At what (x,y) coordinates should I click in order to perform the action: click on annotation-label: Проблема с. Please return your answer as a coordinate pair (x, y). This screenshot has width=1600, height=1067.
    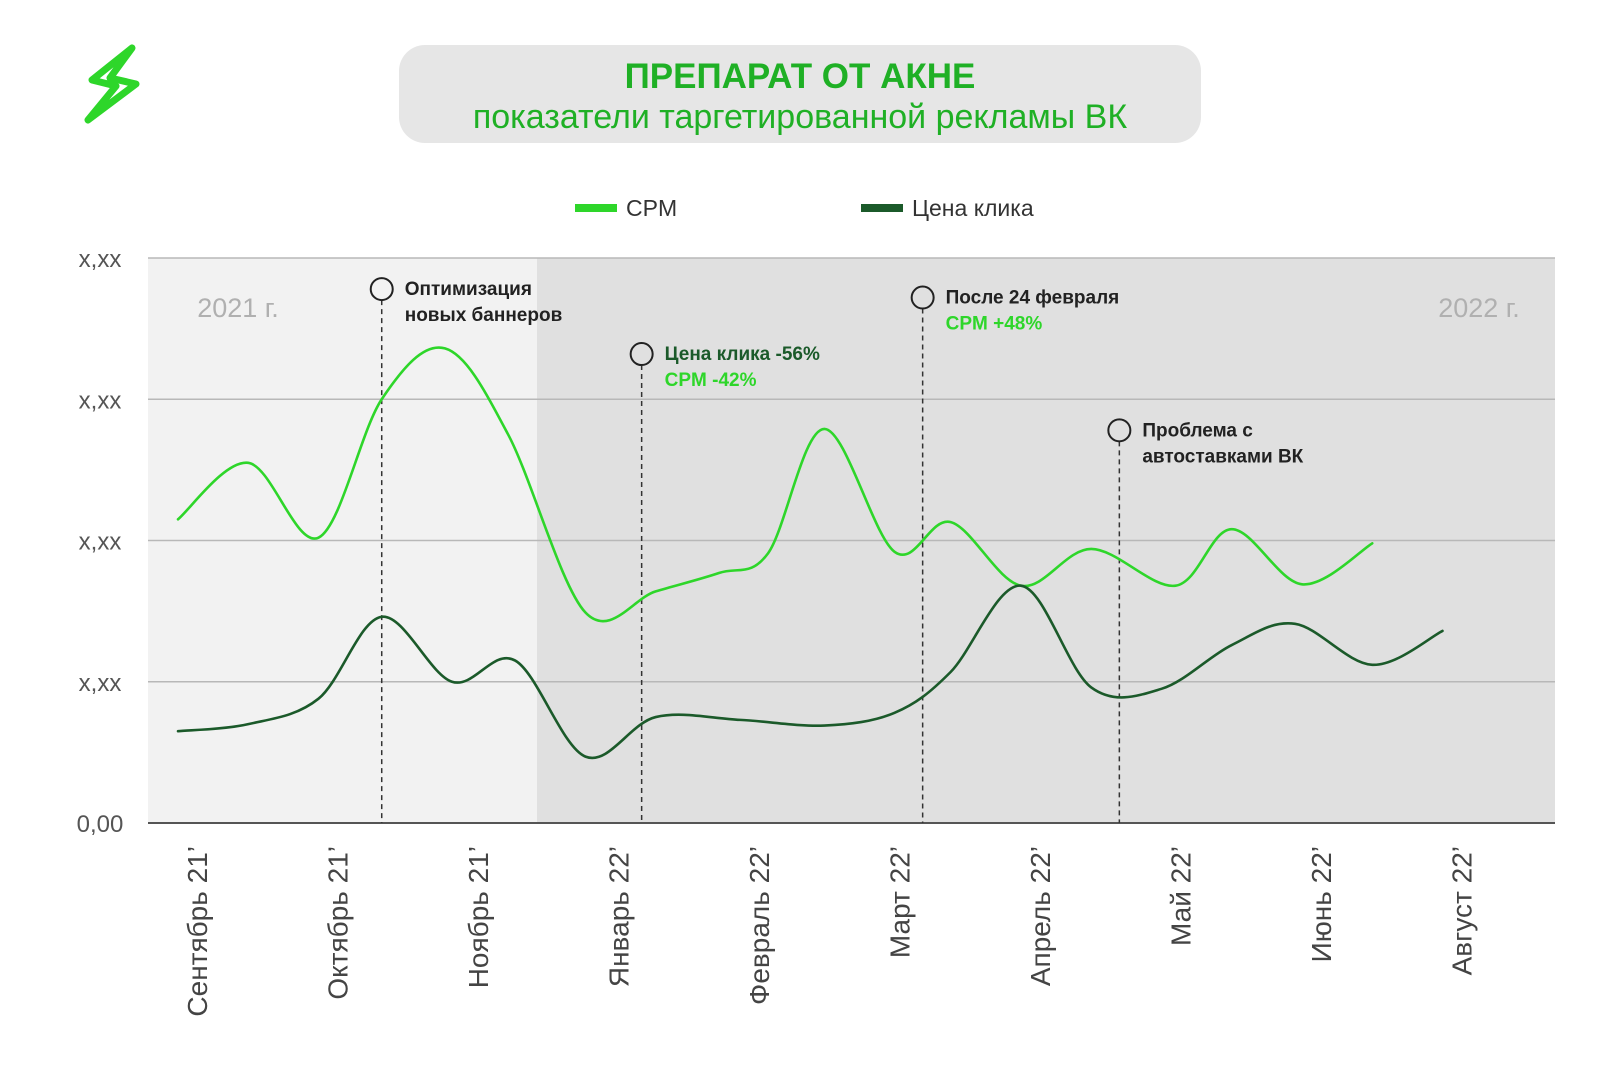
    Looking at the image, I should click on (1197, 430).